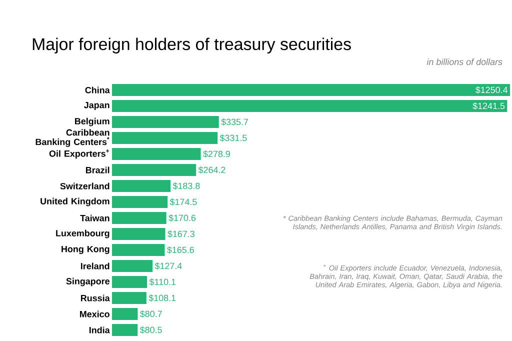 Image resolution: width=512 pixels, height=341 pixels. What do you see at coordinates (88, 282) in the screenshot?
I see `y-tick-label: Singapore` at bounding box center [88, 282].